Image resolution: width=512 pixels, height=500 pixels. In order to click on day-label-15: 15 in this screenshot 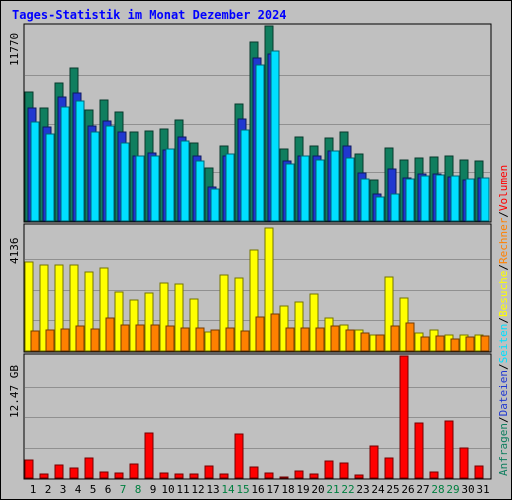, I will do `click(243, 489)`.